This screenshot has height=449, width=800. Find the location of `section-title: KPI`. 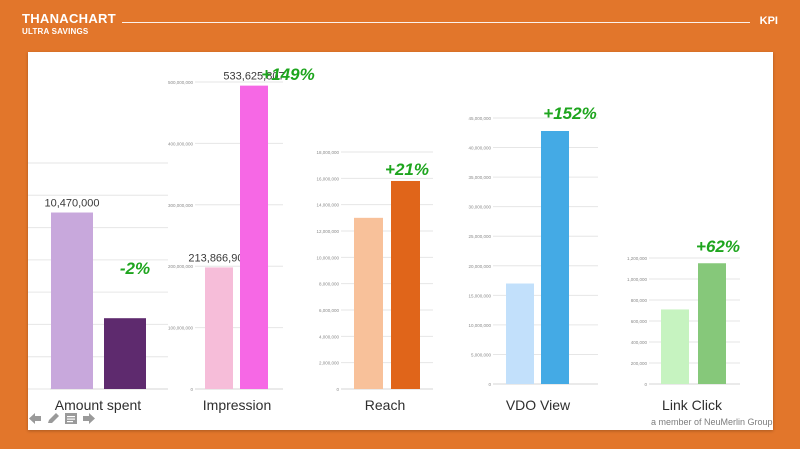

section-title: KPI is located at coordinates (768, 21).